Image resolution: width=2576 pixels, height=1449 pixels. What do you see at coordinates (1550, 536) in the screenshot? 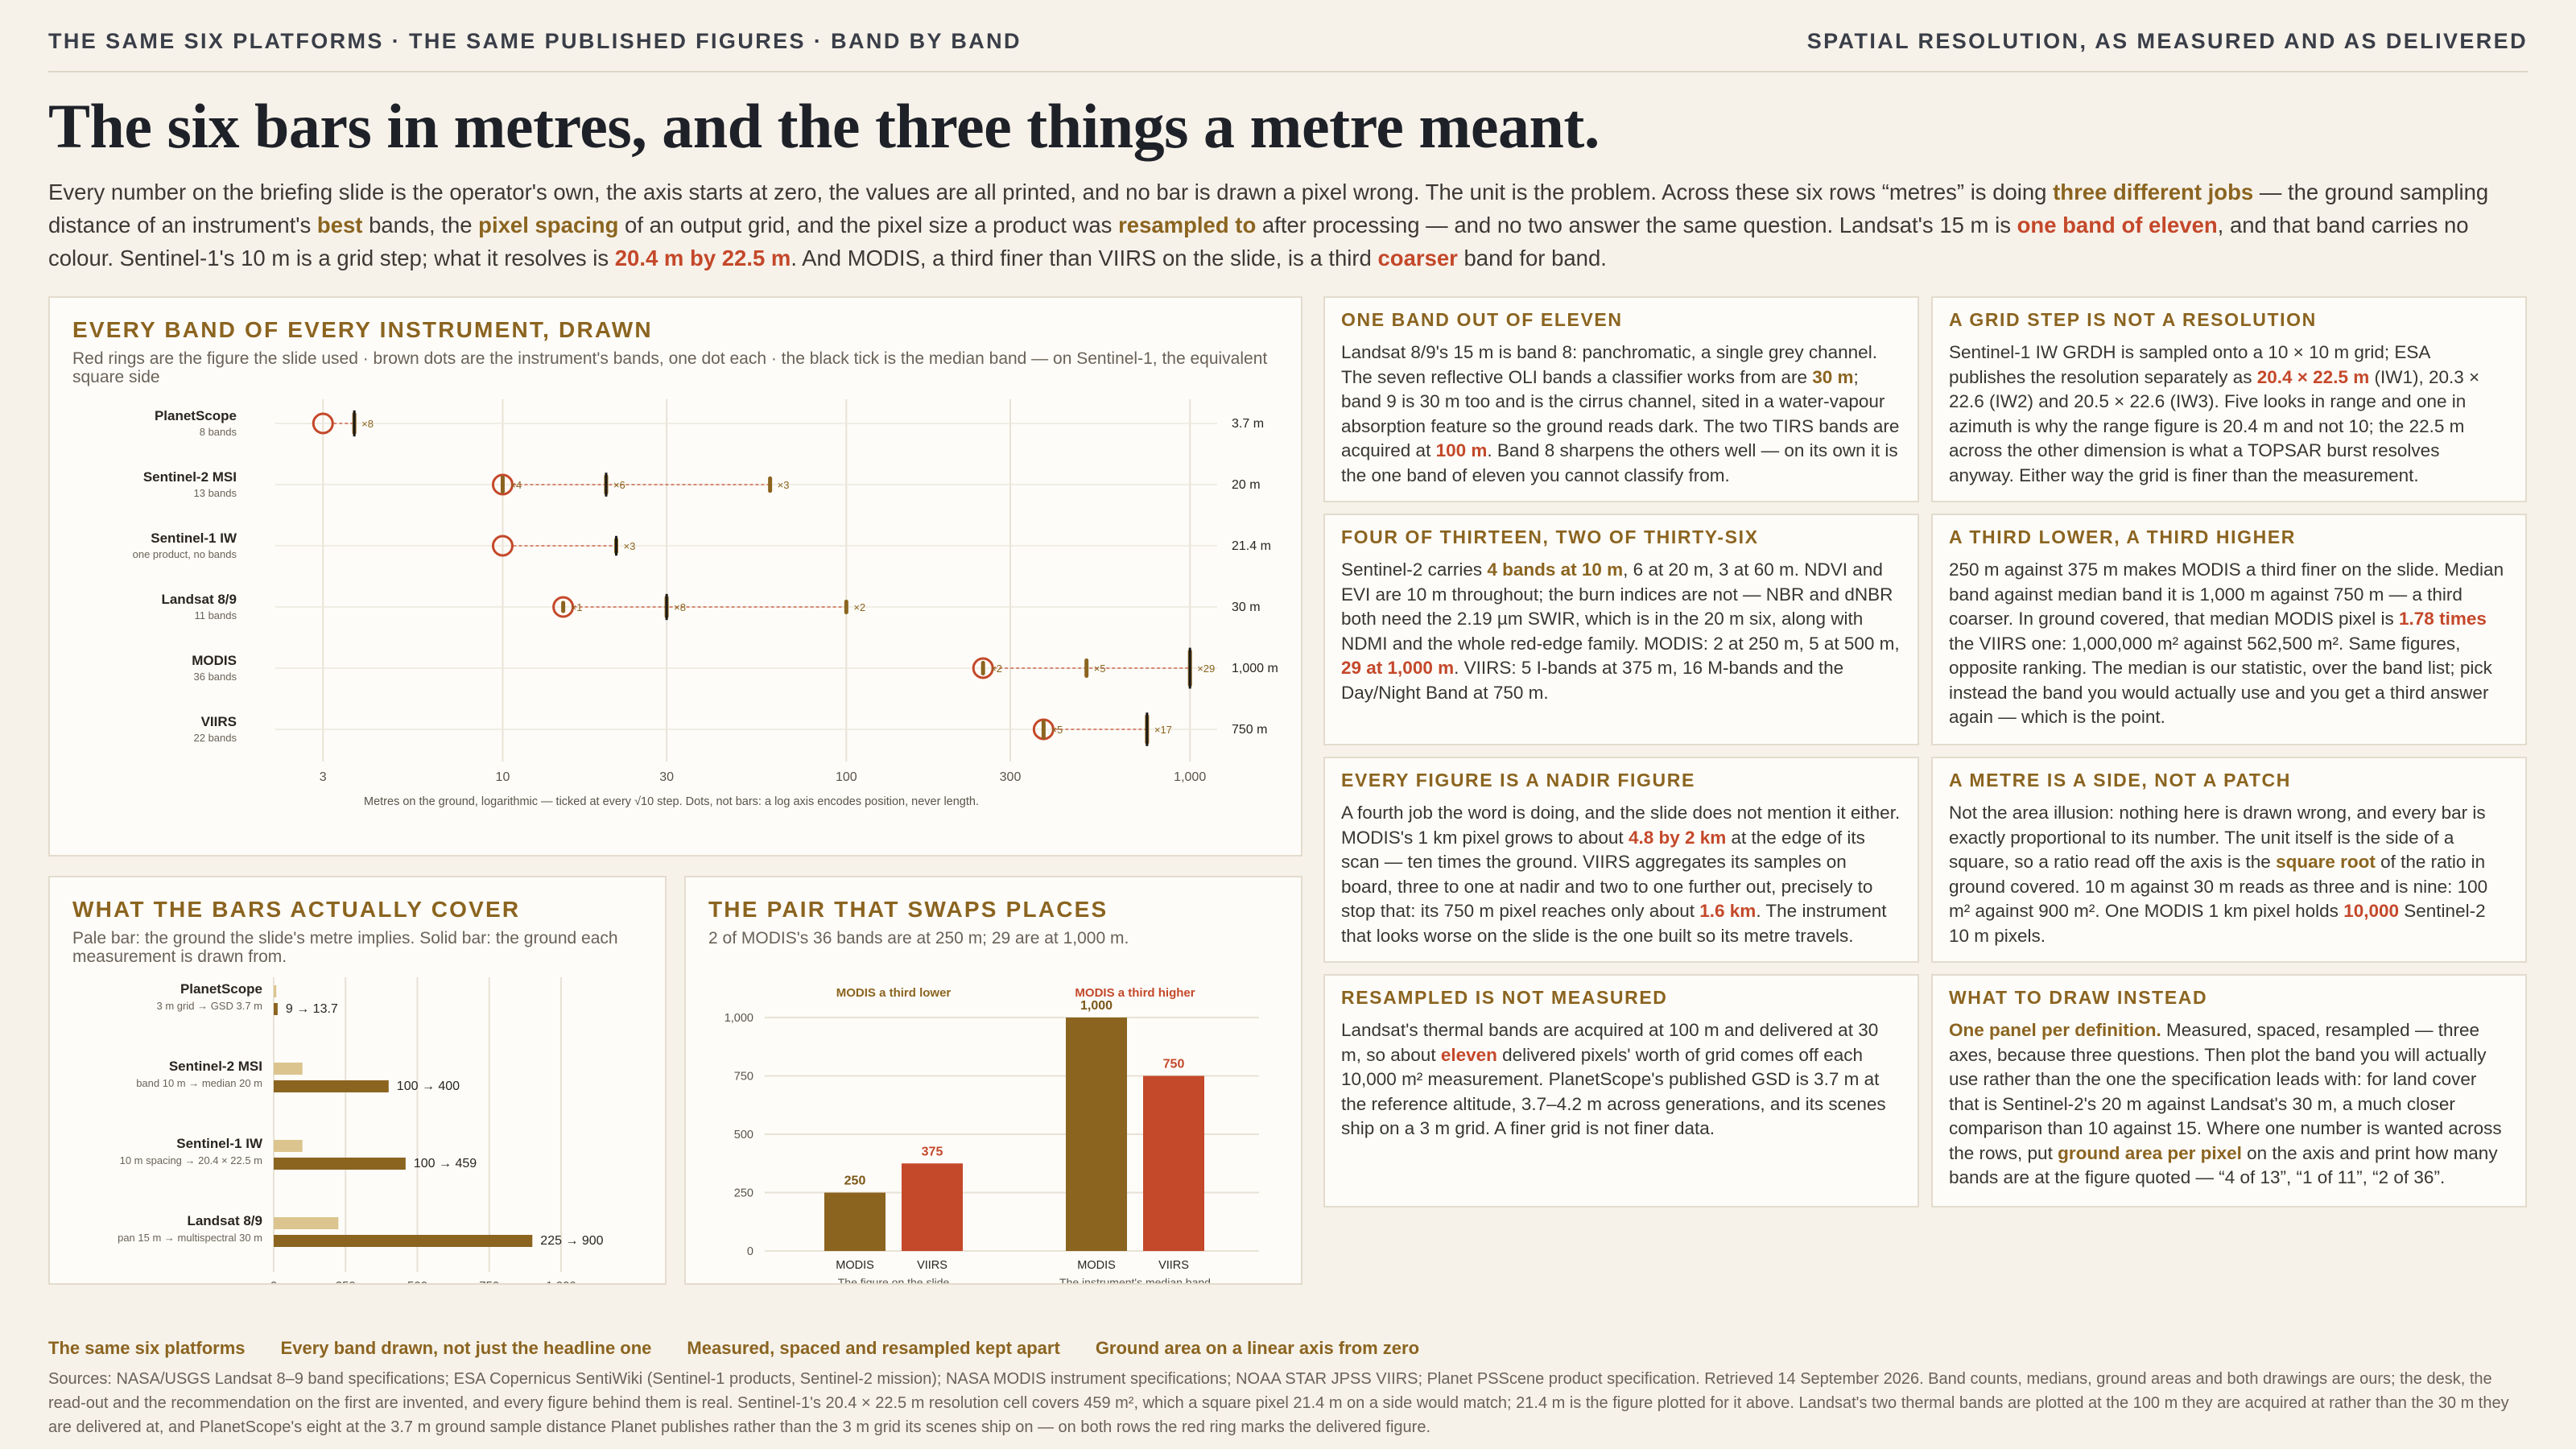
I see `note-title: FOUR OF THIRTEEN, TWO OF THIRTY-SIX` at bounding box center [1550, 536].